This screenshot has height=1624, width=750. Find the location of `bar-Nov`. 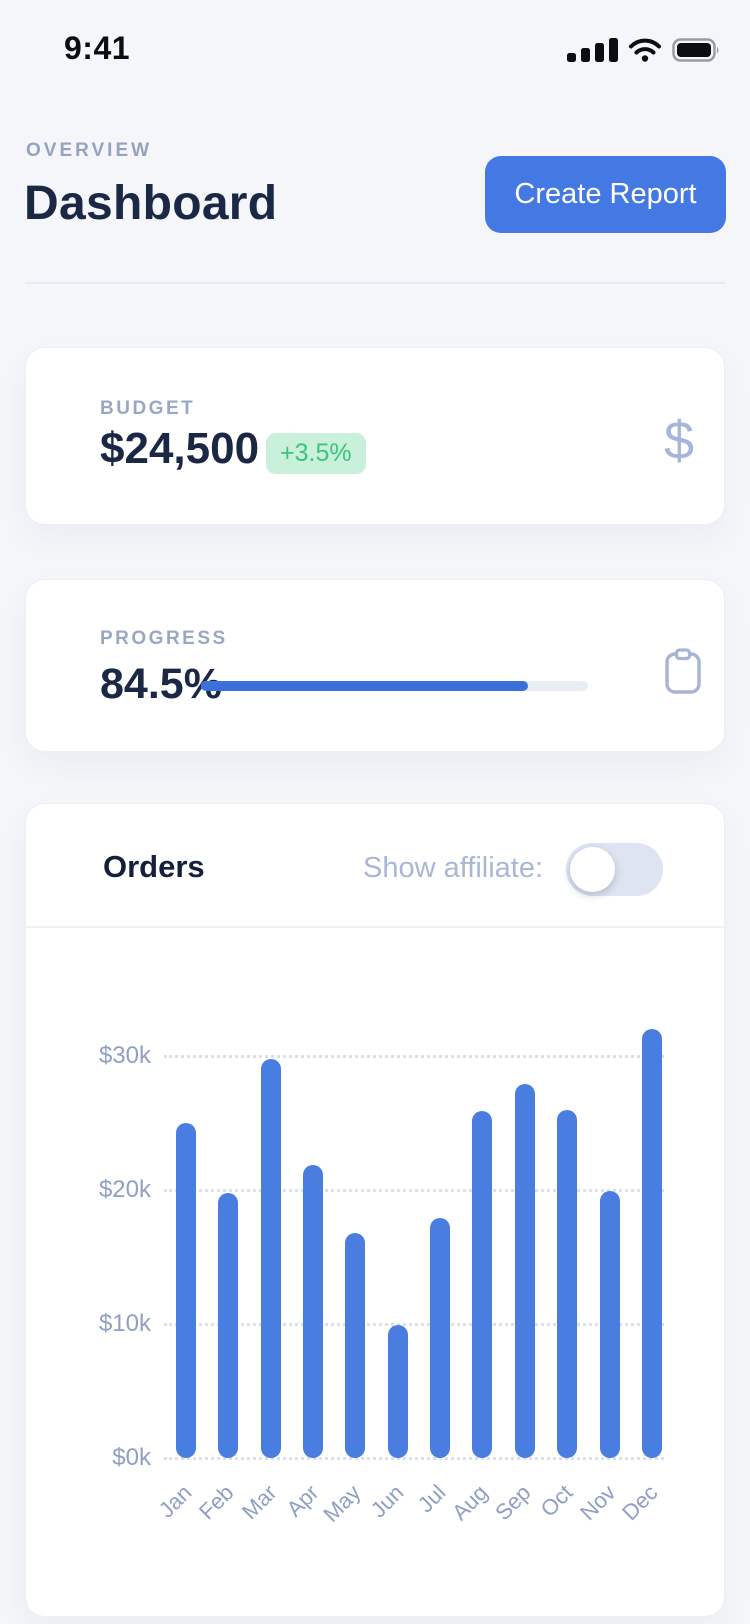

bar-Nov is located at coordinates (609, 1324).